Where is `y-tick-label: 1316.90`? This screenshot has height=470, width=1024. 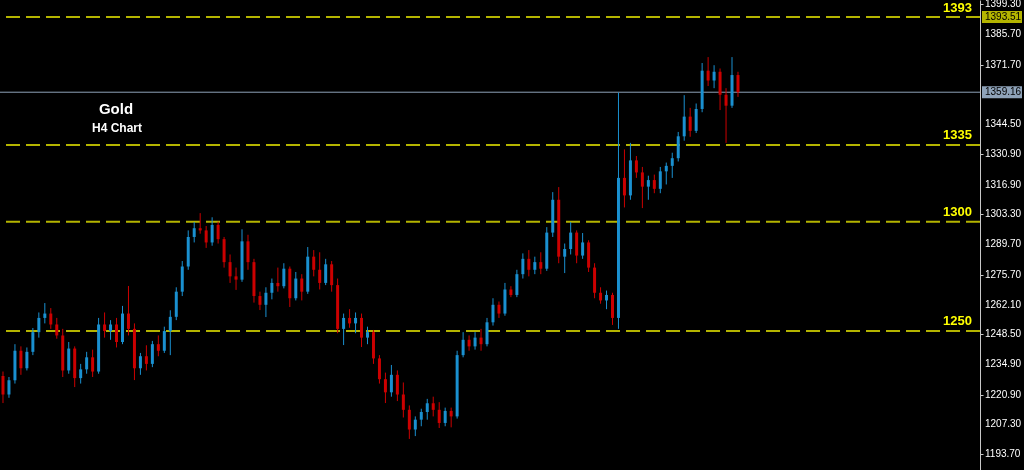
y-tick-label: 1316.90 is located at coordinates (1003, 184).